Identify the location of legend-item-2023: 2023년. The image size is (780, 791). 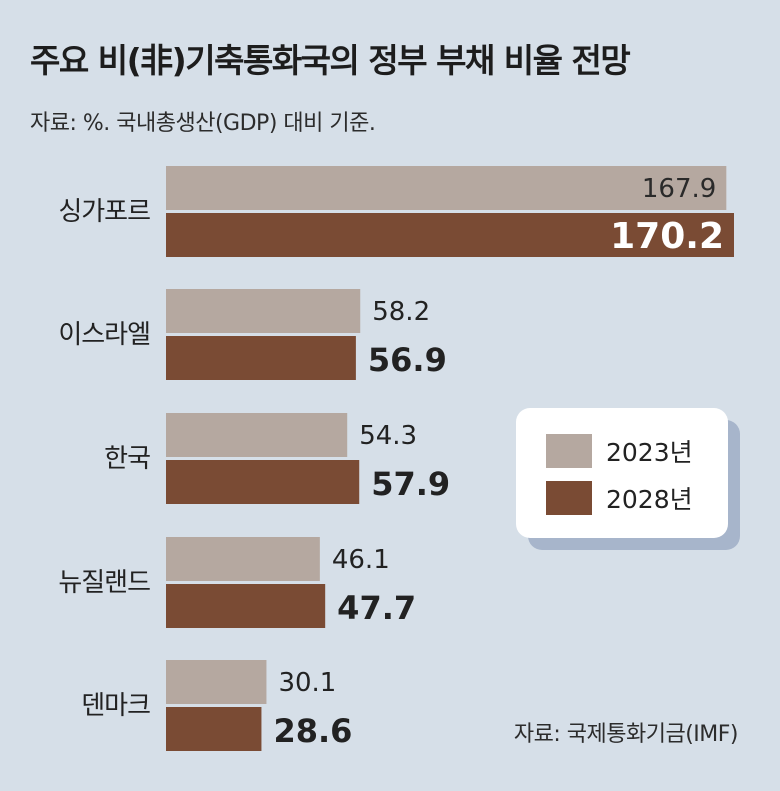
(619, 451).